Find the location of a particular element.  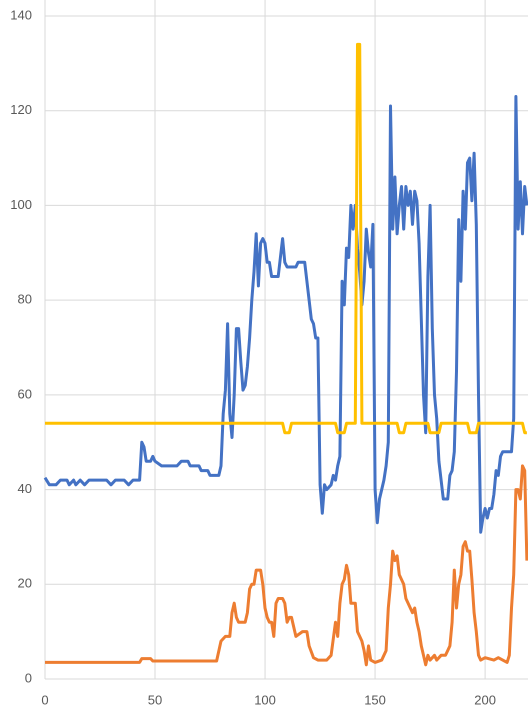

x-tick-label: 200 is located at coordinates (485, 699).